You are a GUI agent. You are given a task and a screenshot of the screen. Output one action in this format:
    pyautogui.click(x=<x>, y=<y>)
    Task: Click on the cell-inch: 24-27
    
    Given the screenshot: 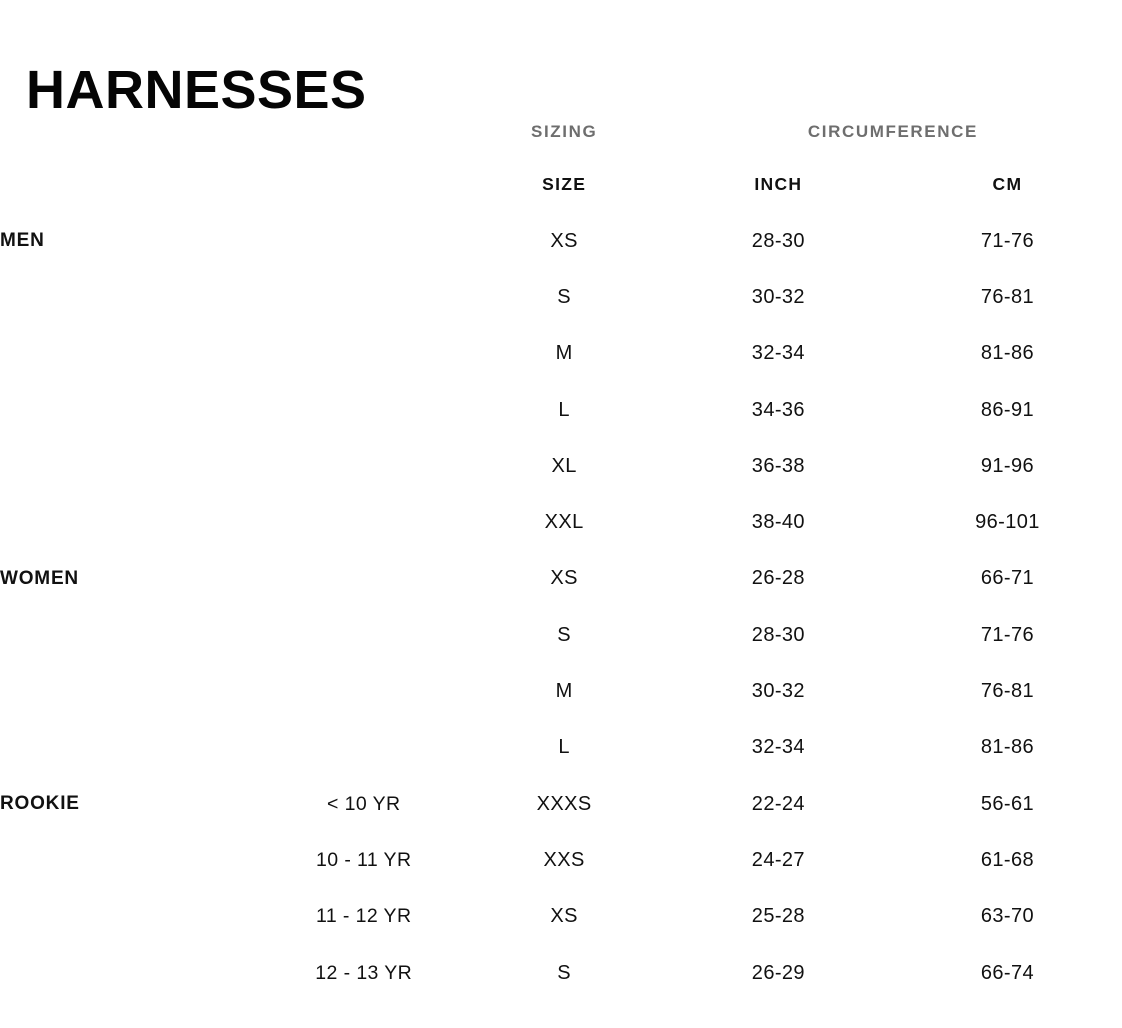 What is the action you would take?
    pyautogui.click(x=778, y=859)
    